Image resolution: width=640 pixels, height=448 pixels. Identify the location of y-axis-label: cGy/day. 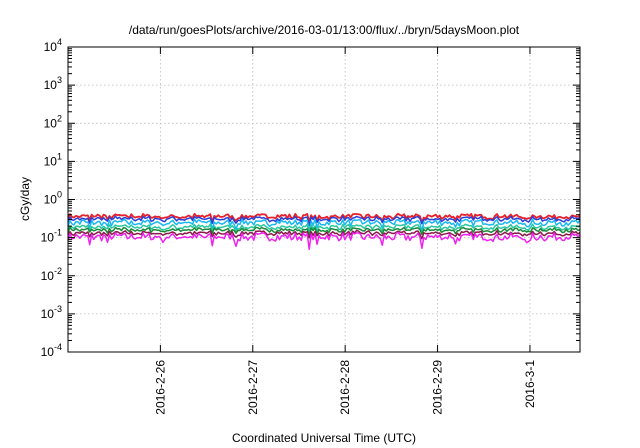
(25, 199).